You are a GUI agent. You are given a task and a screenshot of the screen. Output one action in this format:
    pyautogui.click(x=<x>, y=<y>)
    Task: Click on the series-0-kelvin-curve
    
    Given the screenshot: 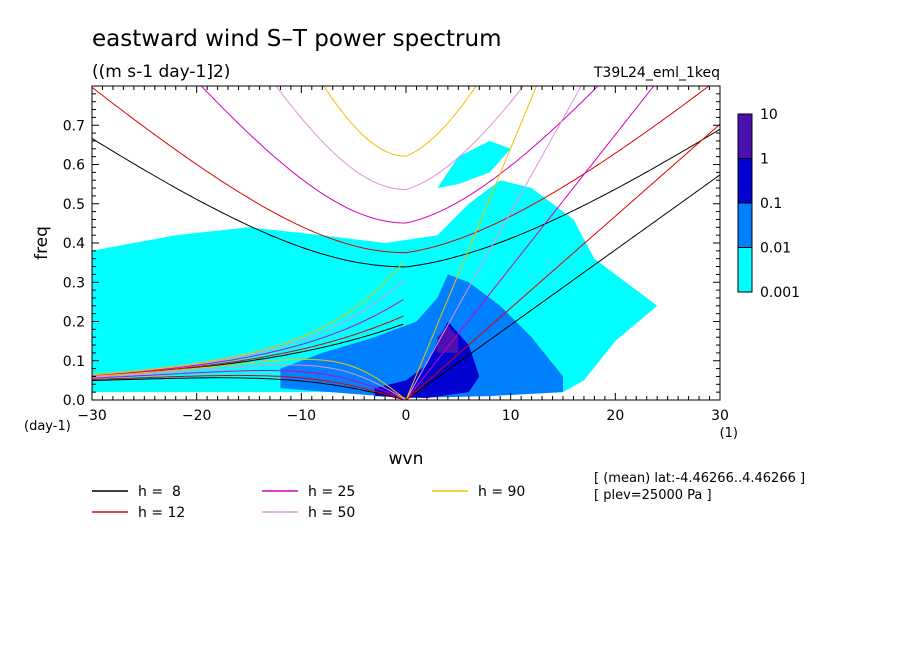 What is the action you would take?
    pyautogui.click(x=562, y=287)
    